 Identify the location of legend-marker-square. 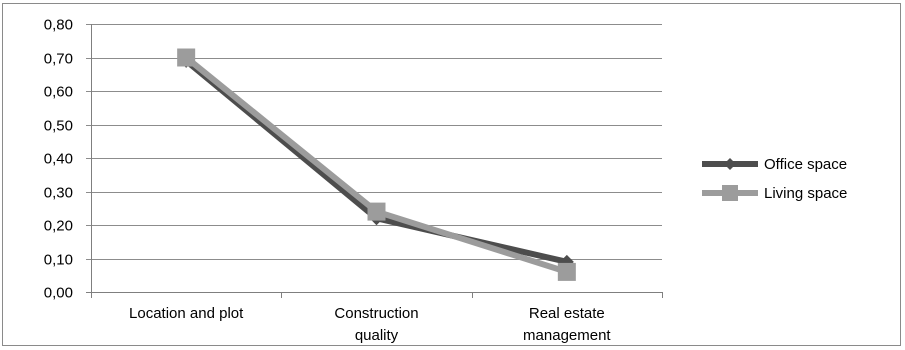
(730, 193).